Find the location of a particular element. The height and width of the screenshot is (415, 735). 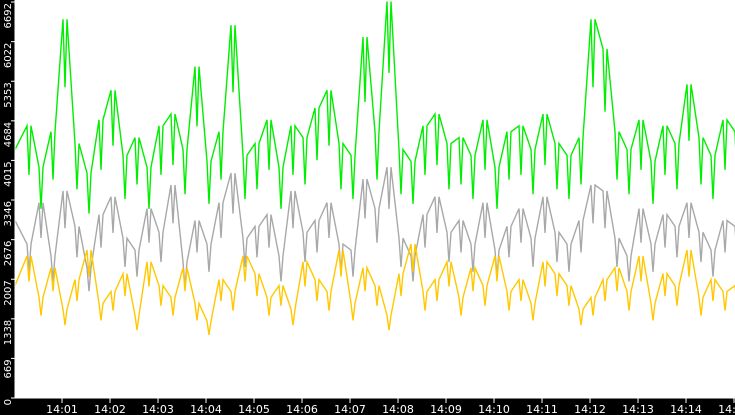

y-tick-label: 4684 is located at coordinates (8, 134).